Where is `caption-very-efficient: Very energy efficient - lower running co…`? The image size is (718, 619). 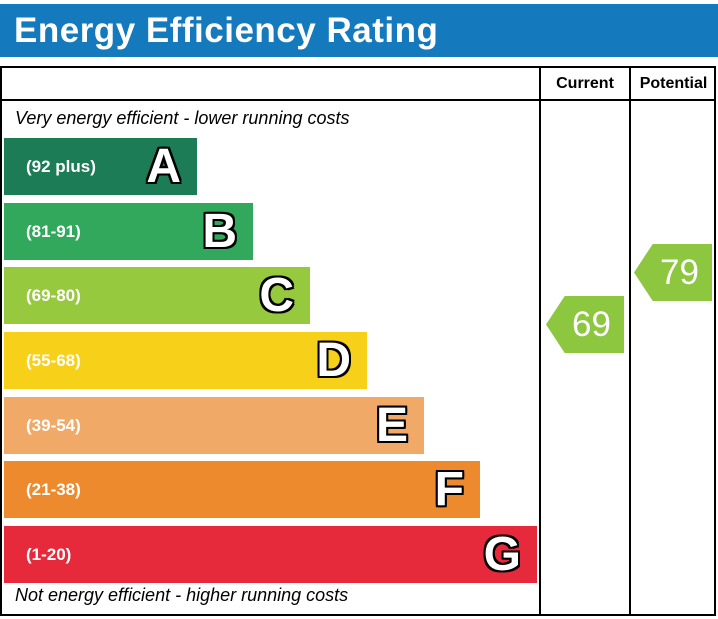 caption-very-efficient: Very energy efficient - lower running co… is located at coordinates (182, 118).